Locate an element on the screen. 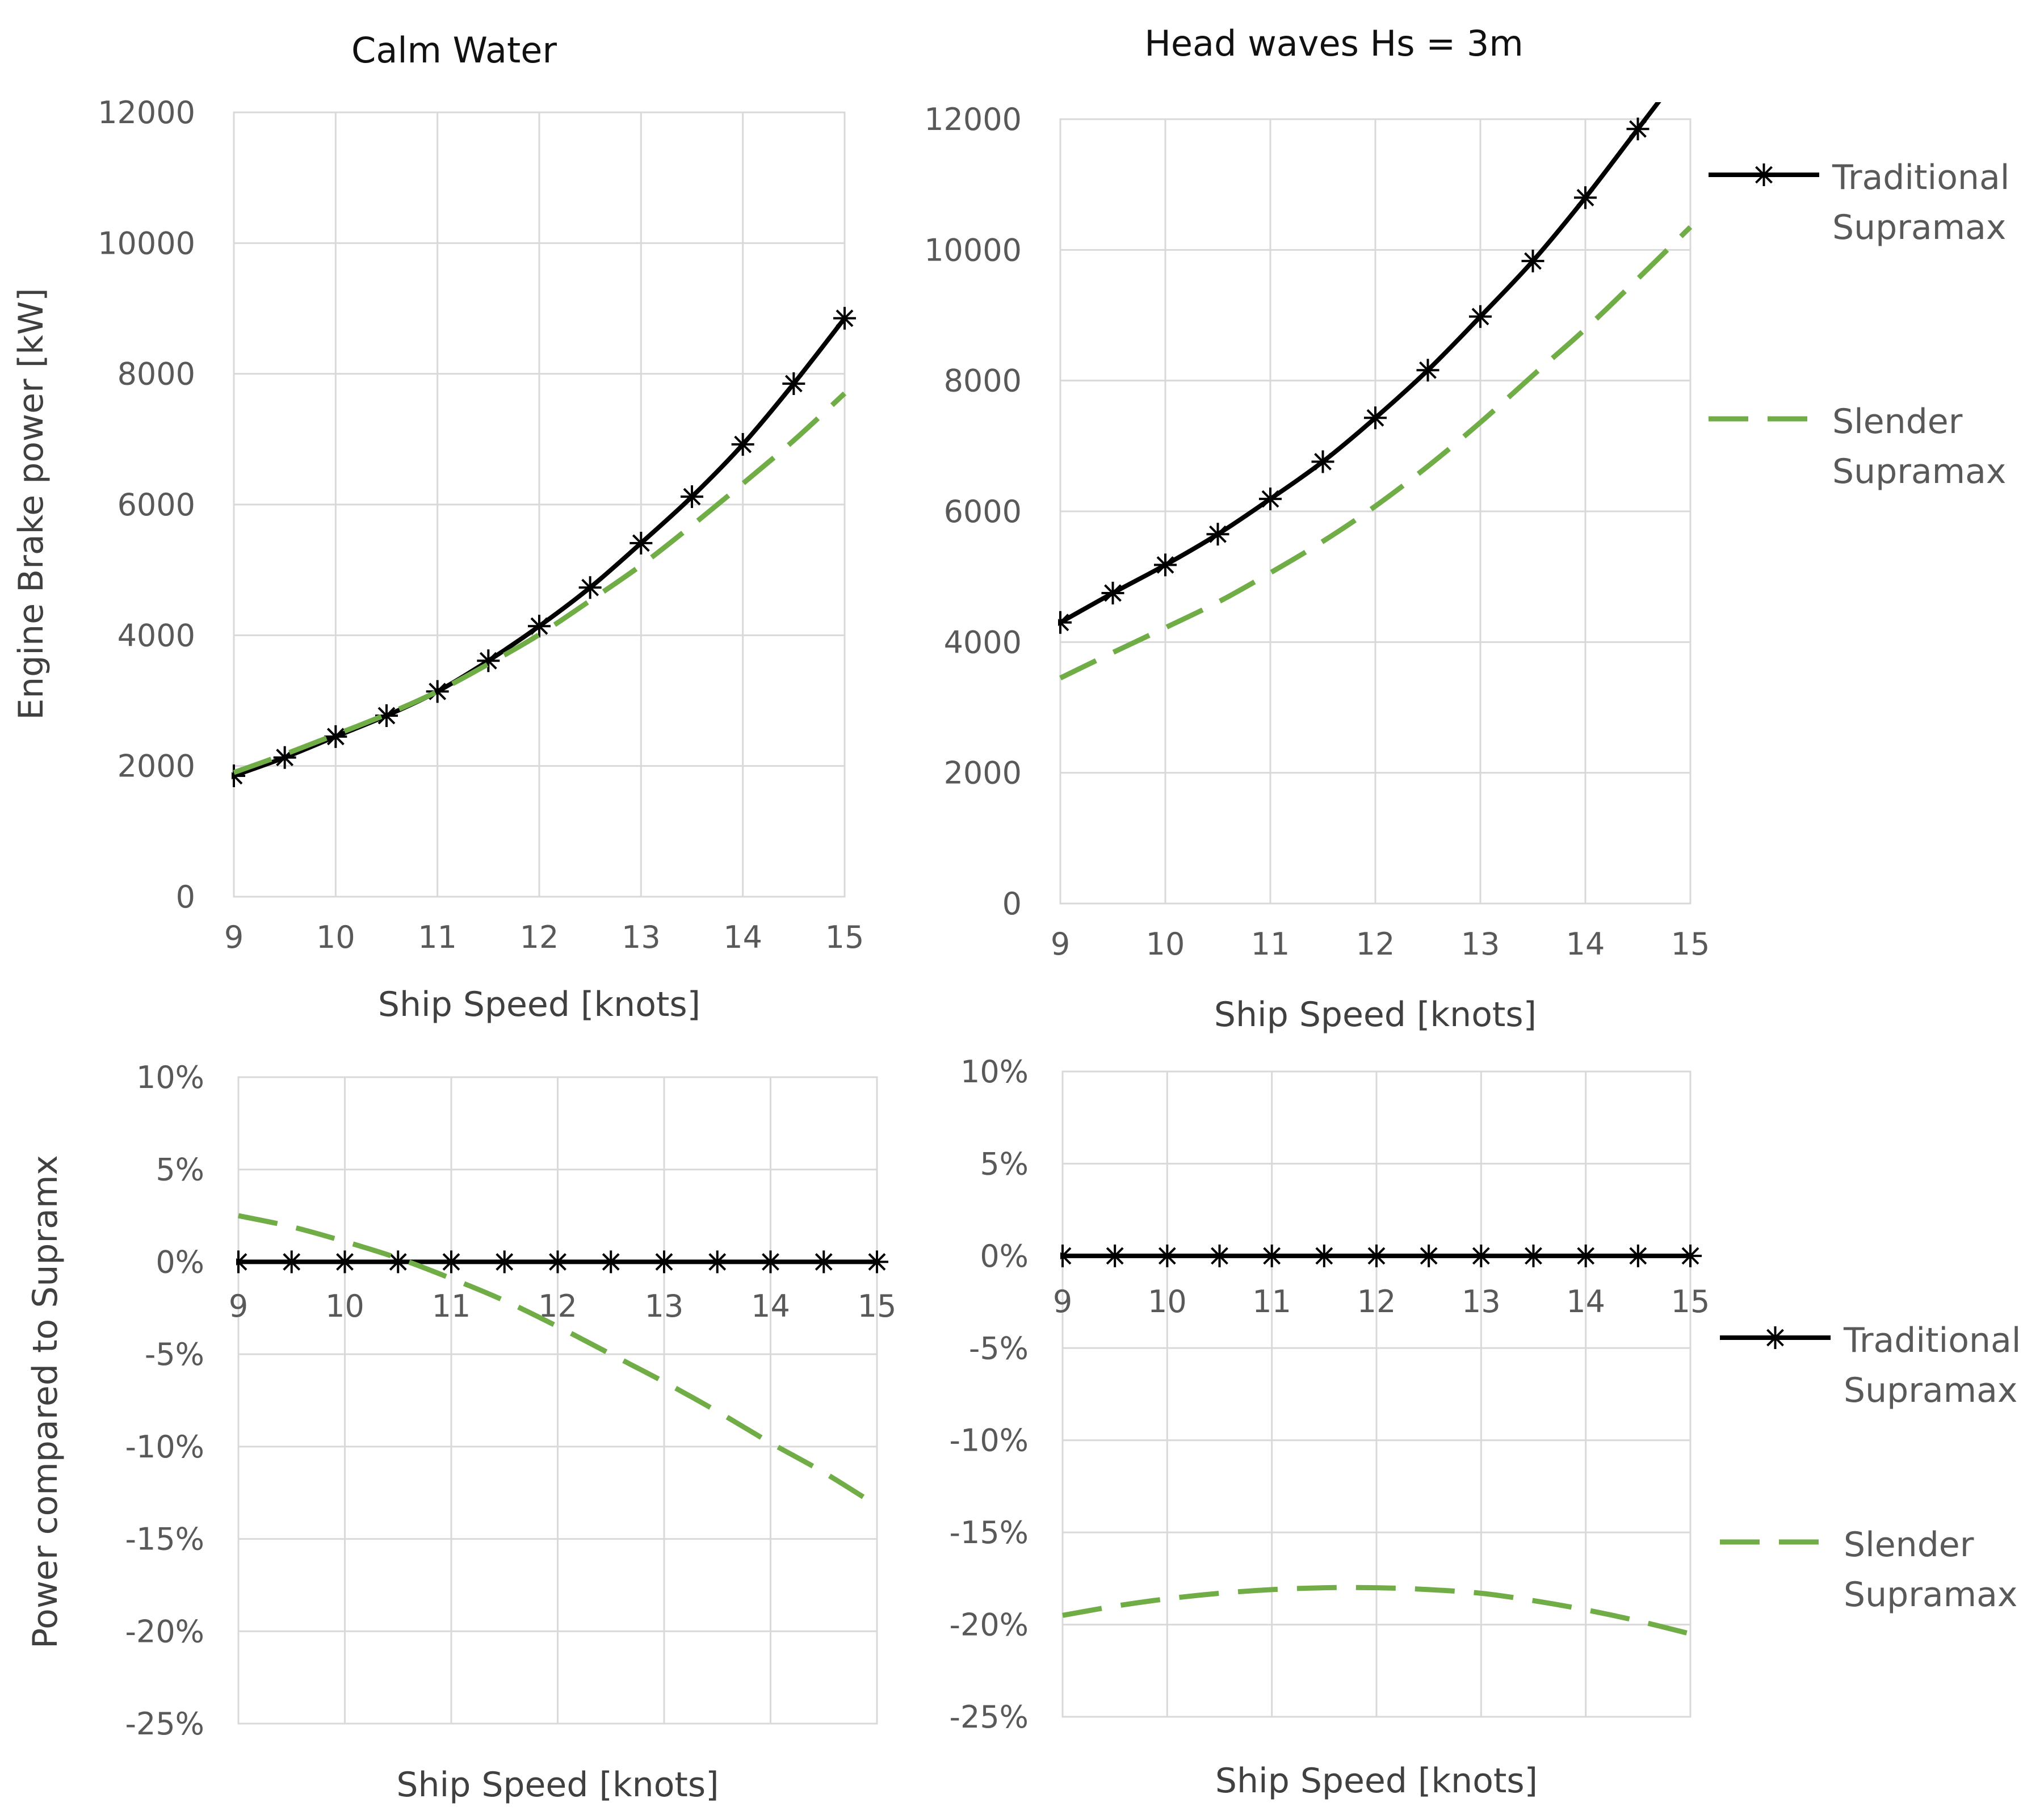  series-line-traditional is located at coordinates (540, 547).